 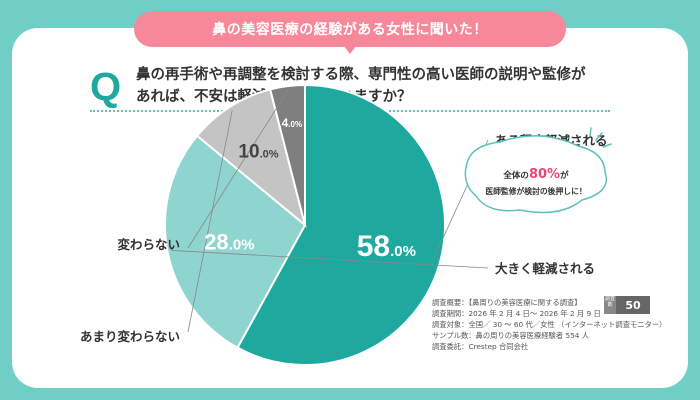 I want to click on pie-slice-greatly-reduced, so click(x=235, y=242).